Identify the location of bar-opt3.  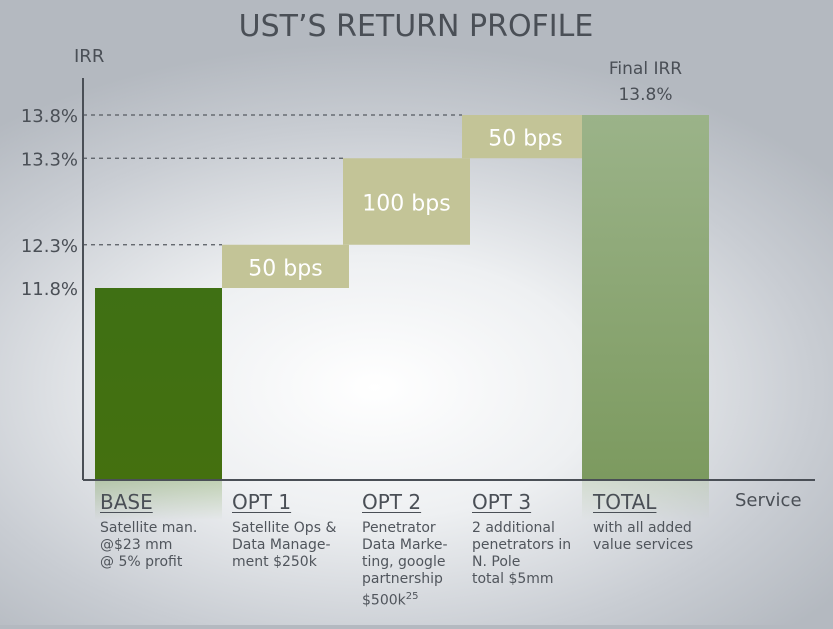
(525, 137).